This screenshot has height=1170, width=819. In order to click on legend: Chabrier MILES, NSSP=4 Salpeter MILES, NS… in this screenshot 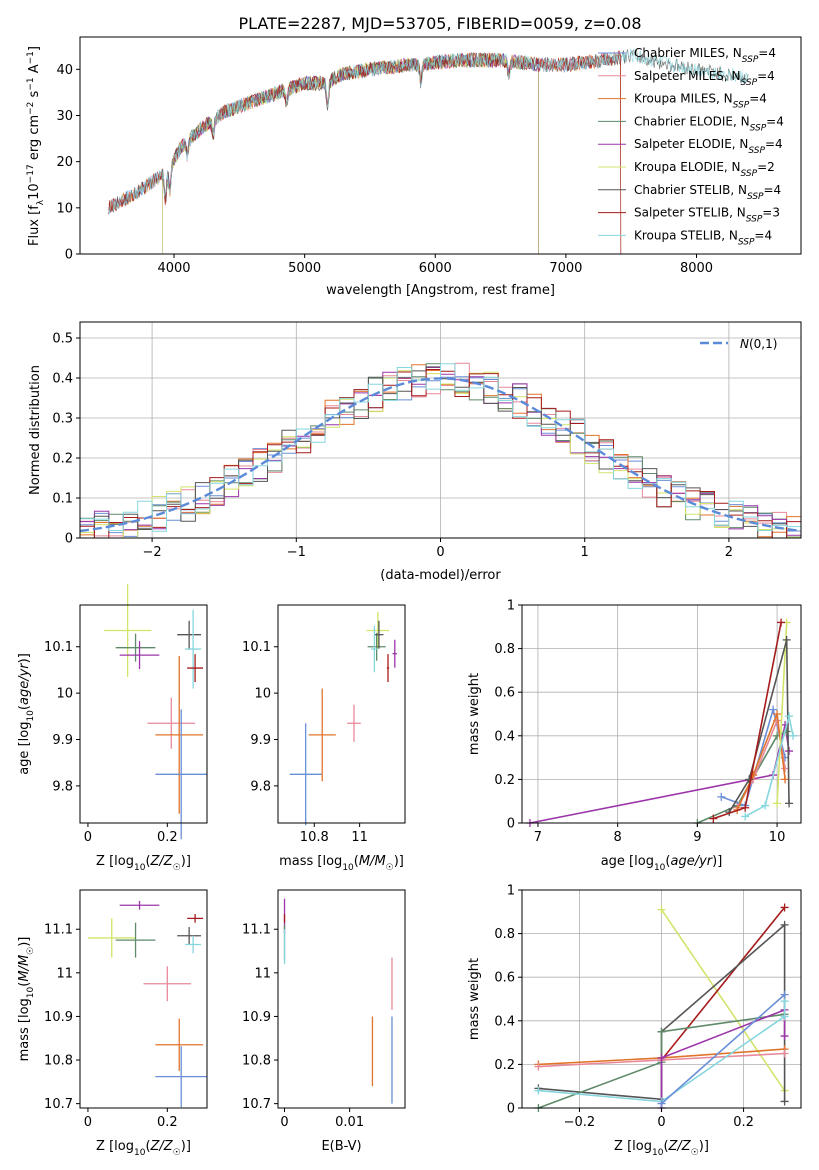, I will do `click(691, 146)`.